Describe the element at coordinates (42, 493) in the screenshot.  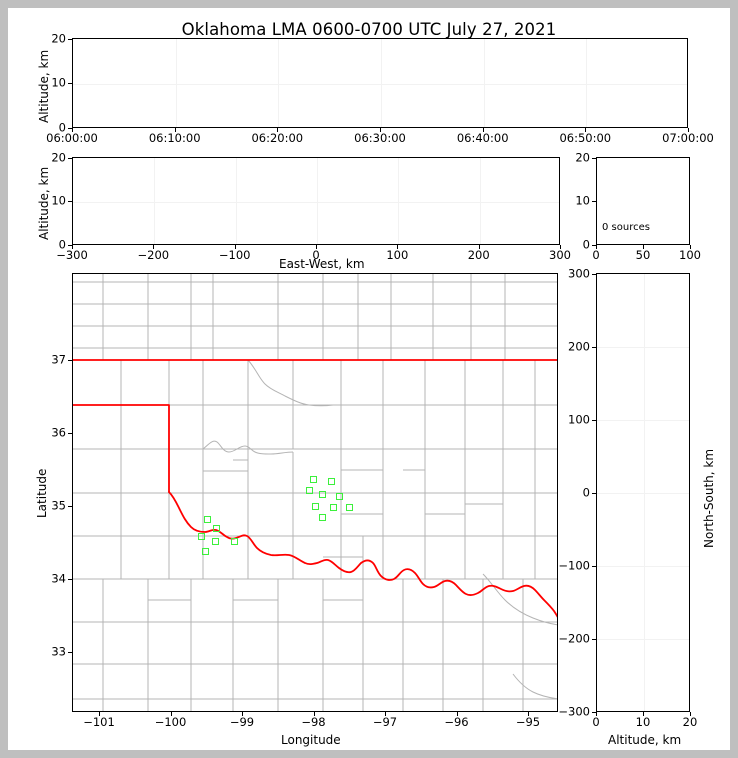
I see `y-axis-label: Latitude` at that location.